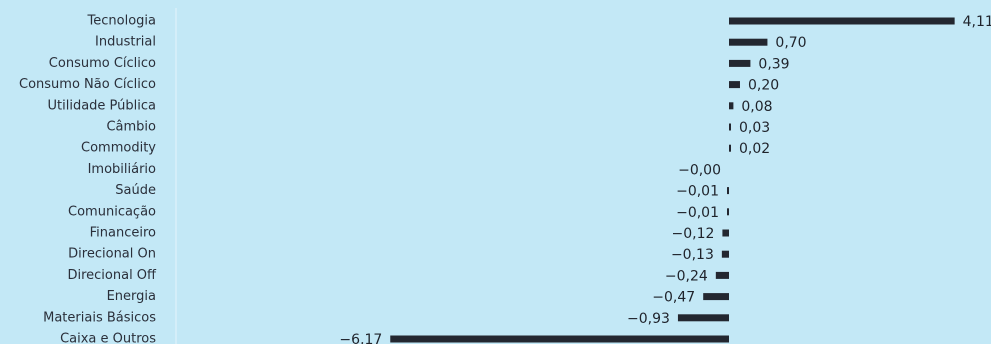 The image size is (991, 344). Describe the element at coordinates (977, 22) in the screenshot. I see `value-label: 4,11` at that location.